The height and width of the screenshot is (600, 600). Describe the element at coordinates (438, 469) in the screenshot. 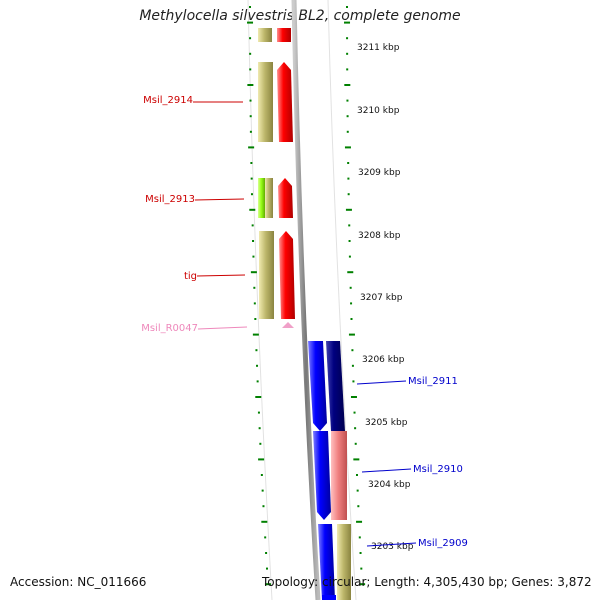

I see `gene-label-msil-2910: Msil_2910` at that location.